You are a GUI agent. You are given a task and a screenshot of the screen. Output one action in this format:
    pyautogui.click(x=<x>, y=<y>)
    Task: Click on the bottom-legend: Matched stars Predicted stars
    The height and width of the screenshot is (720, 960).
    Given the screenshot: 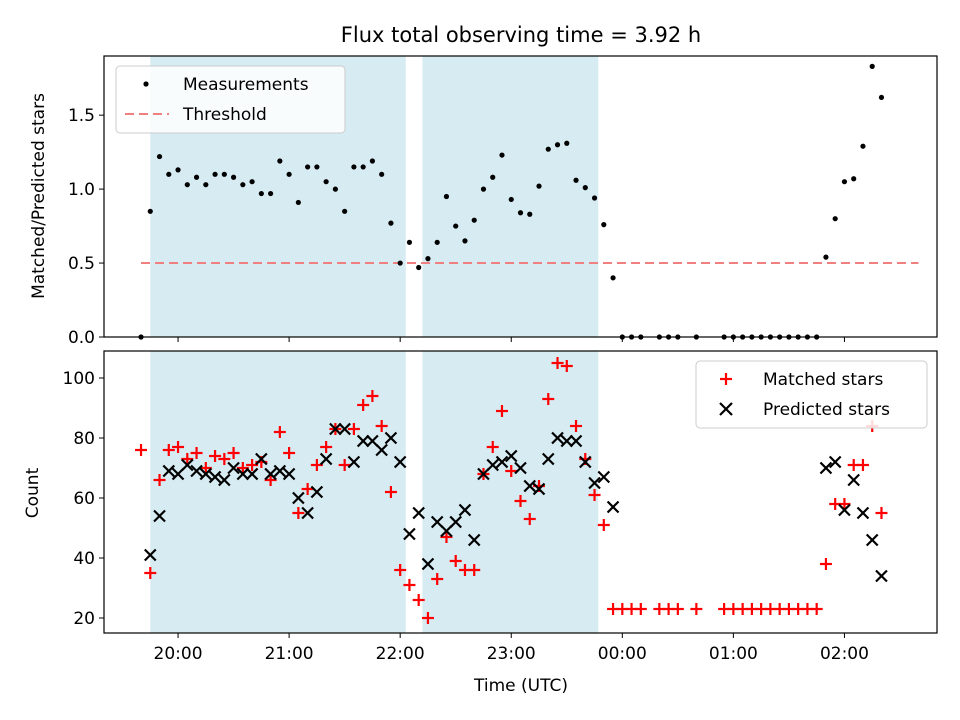 What is the action you would take?
    pyautogui.click(x=811, y=394)
    